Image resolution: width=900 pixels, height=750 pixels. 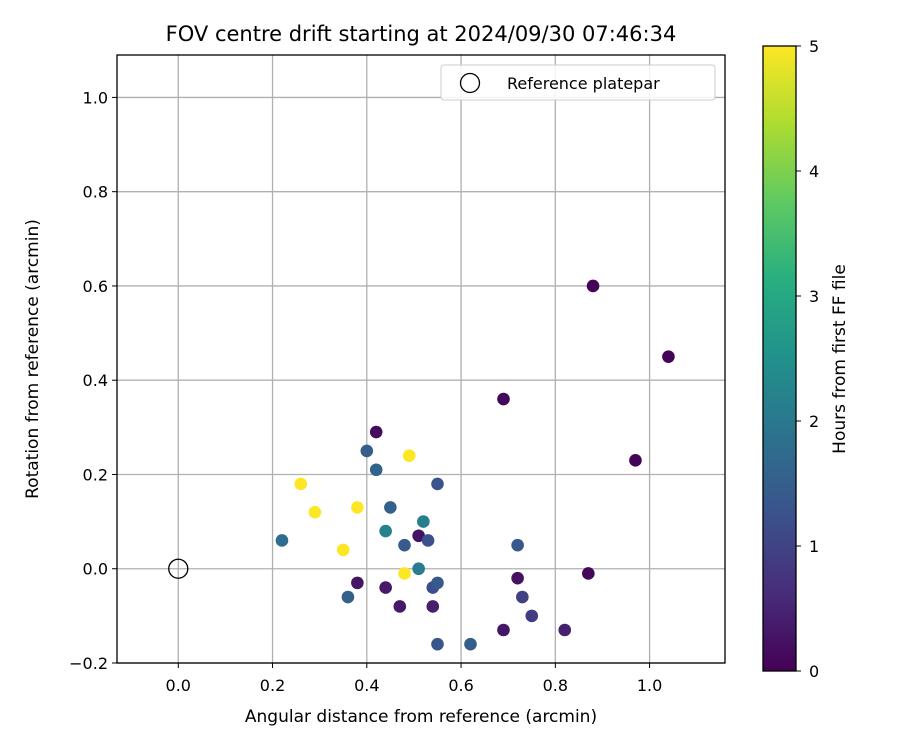 I want to click on y-tick-label: 0.2, so click(x=95, y=474).